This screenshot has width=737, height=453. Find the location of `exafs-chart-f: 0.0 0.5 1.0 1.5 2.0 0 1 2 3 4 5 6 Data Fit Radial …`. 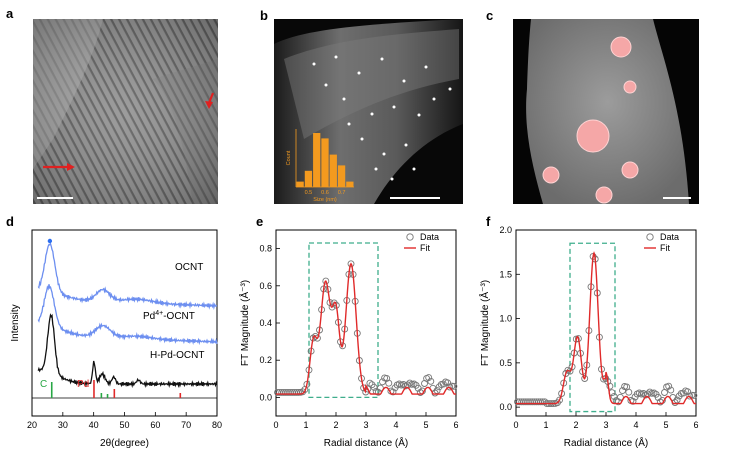

exafs-chart-f: 0.0 0.5 1.0 1.5 2.0 0 1 2 3 4 5 6 Data Fit Radial … is located at coordinates (588, 337).